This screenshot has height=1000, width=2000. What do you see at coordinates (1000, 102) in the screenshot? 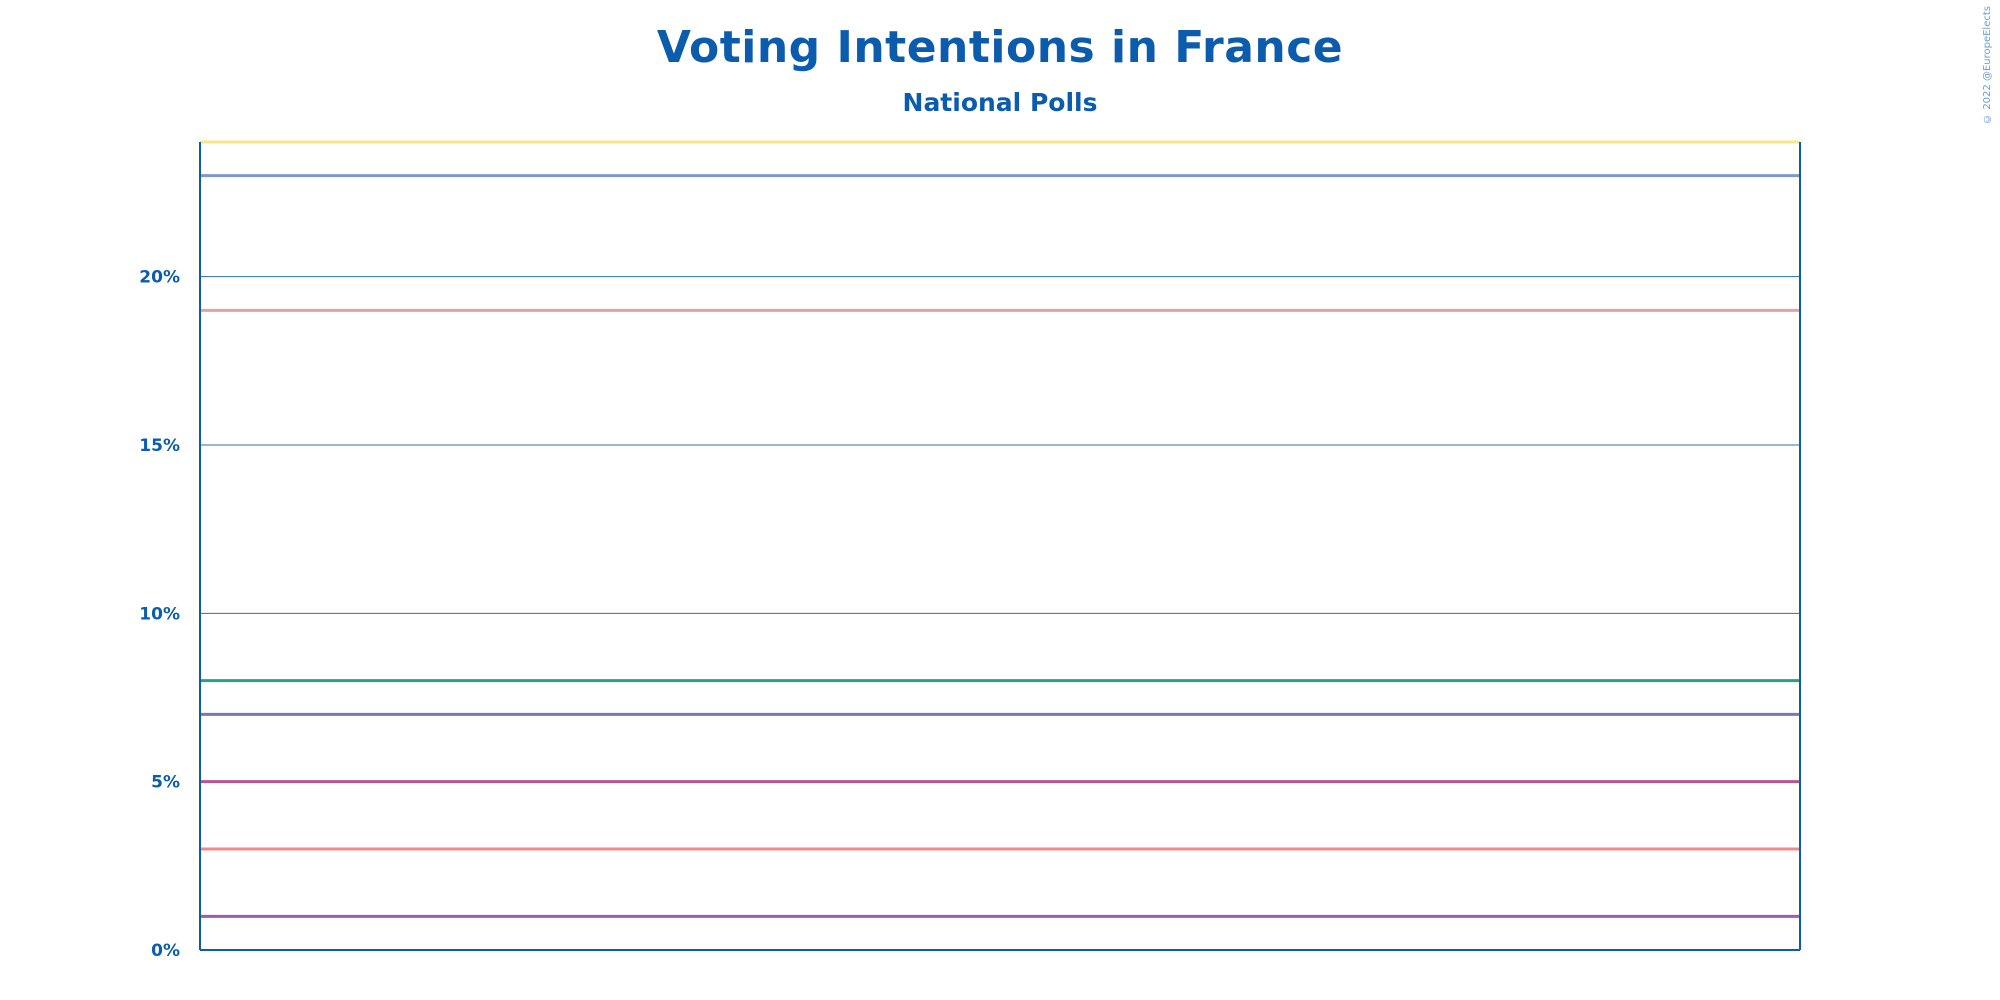
I see `chart-subtitle: National Polls` at bounding box center [1000, 102].